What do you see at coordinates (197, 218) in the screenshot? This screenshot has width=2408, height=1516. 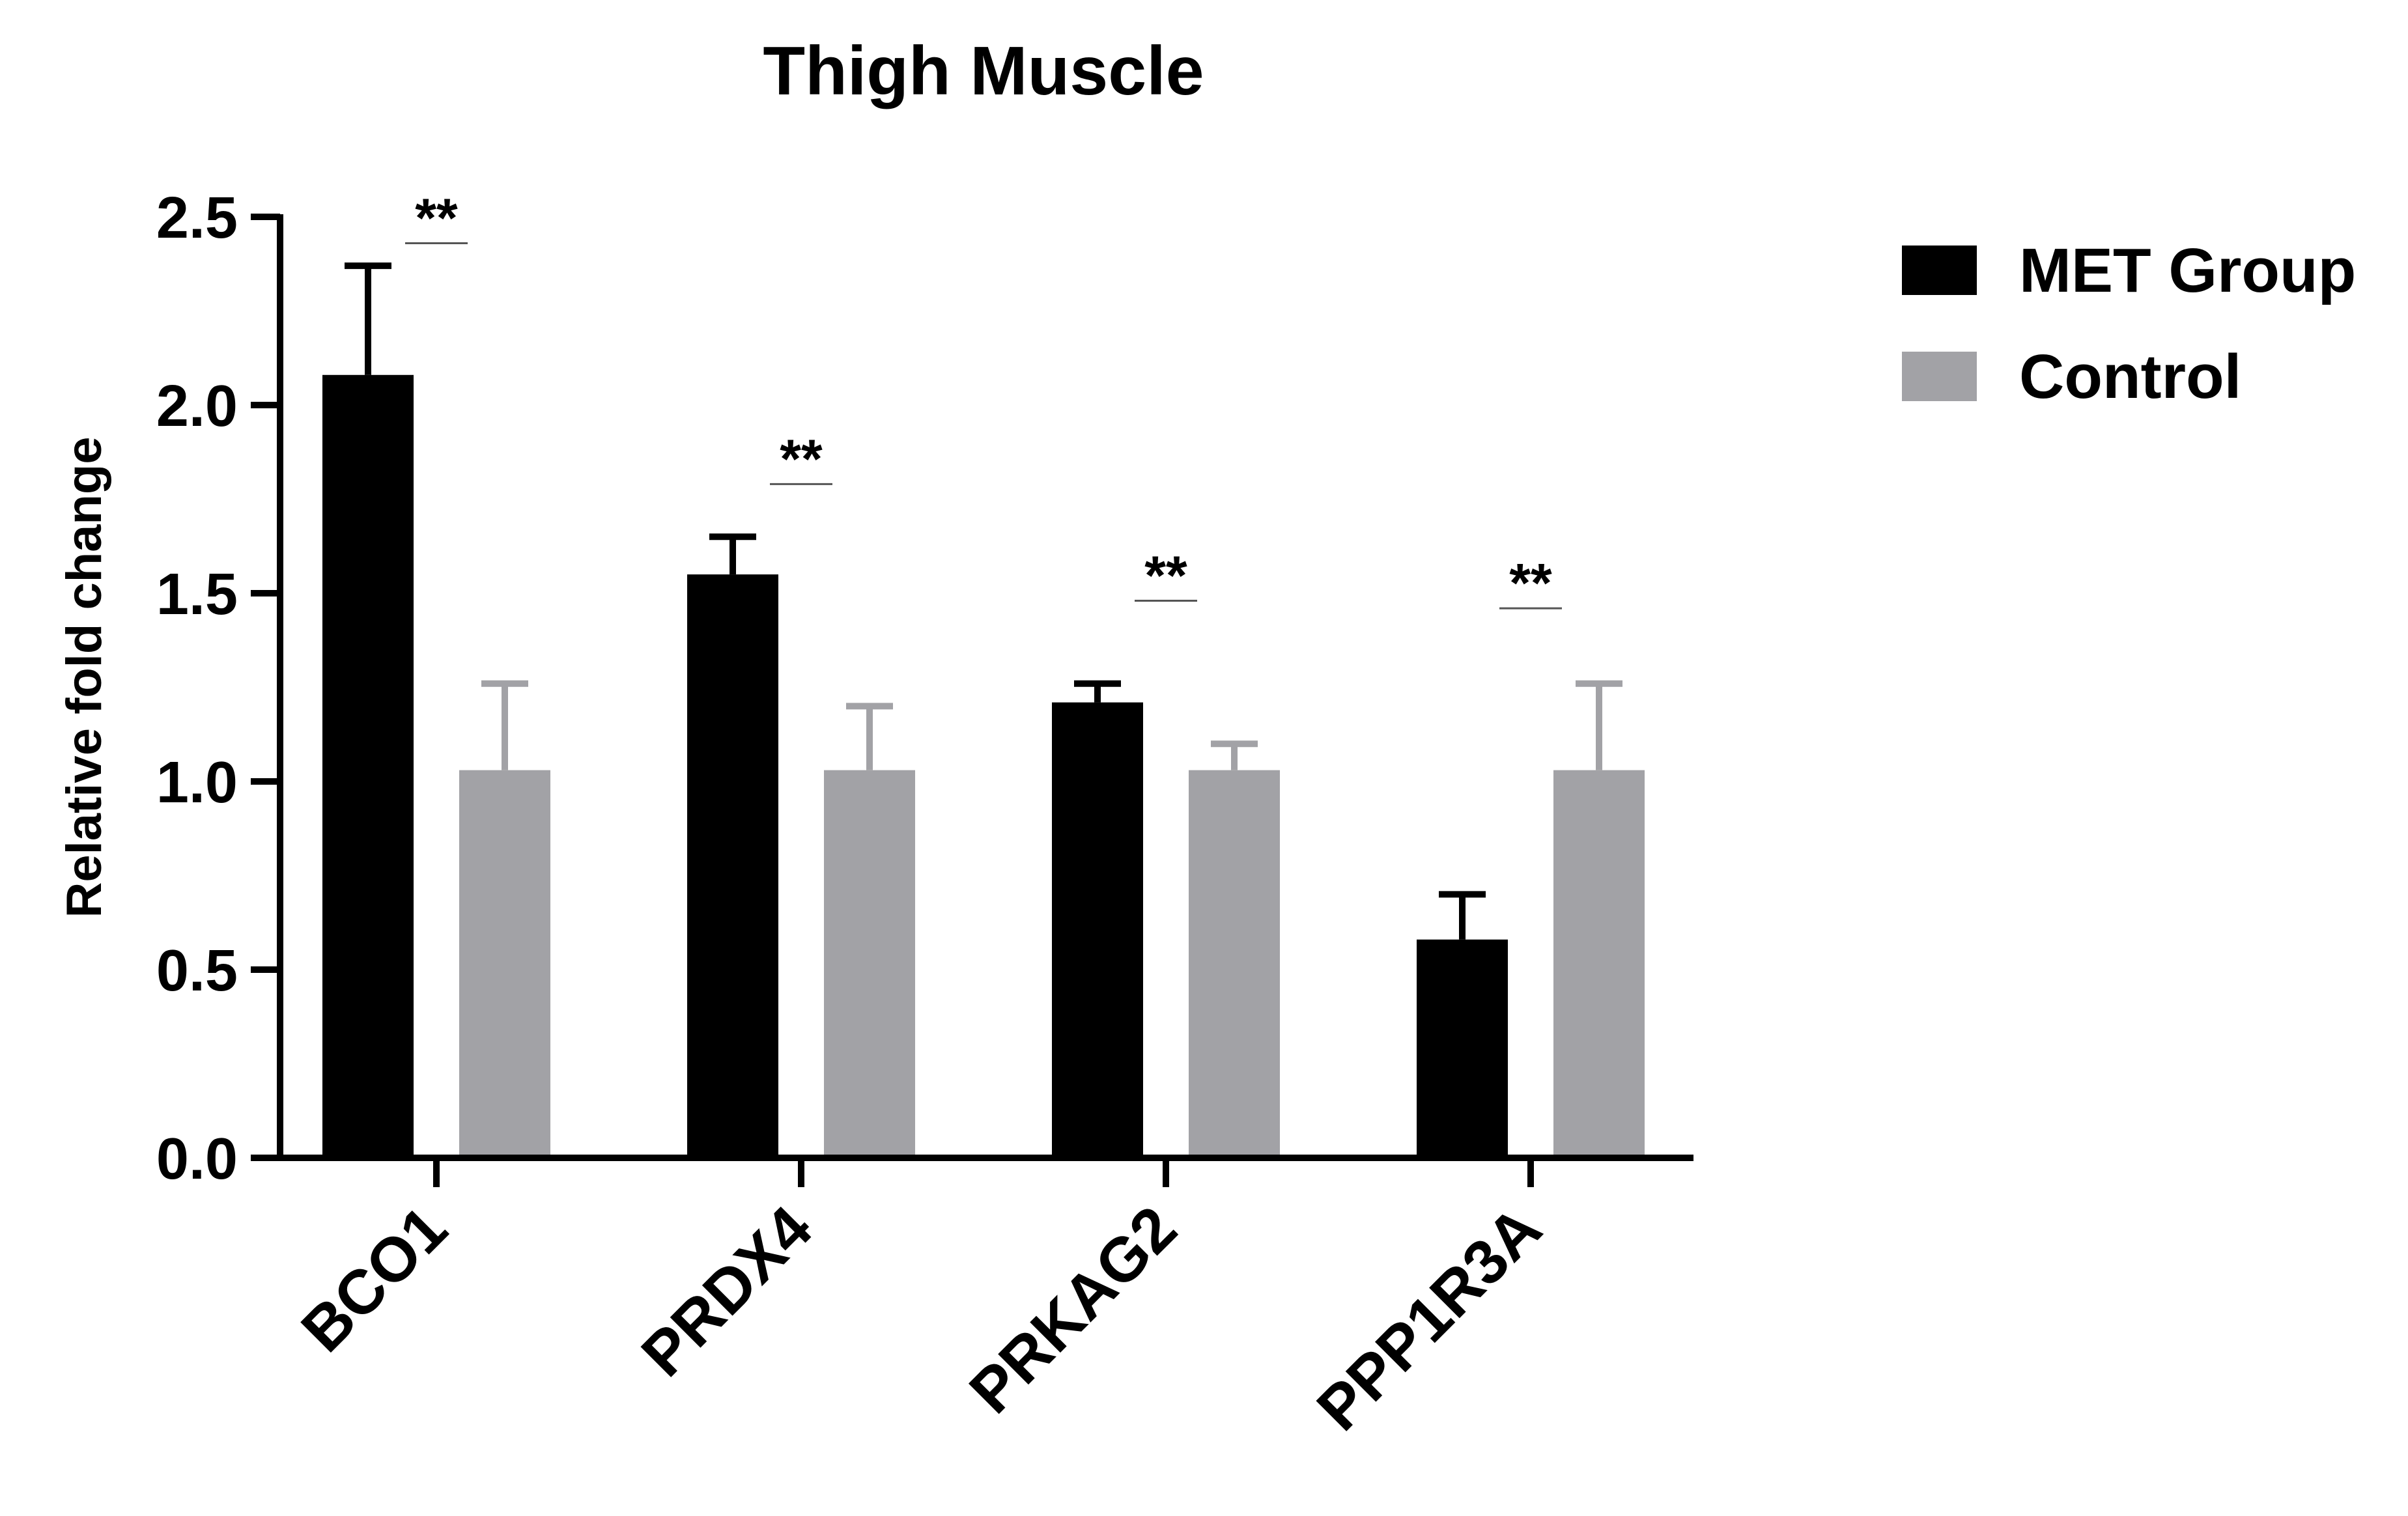 I see `y-tick-label-5: 2.5` at bounding box center [197, 218].